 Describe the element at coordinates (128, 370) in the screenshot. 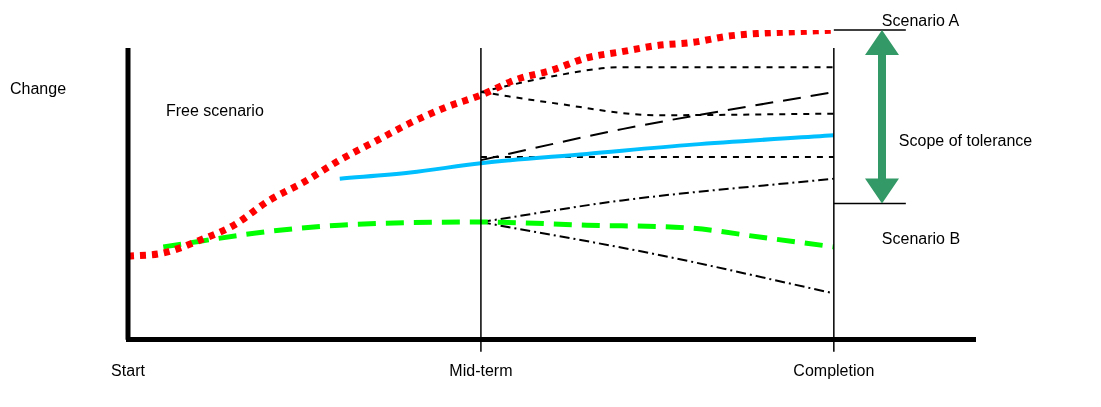

I see `x-tick-label: Start` at that location.